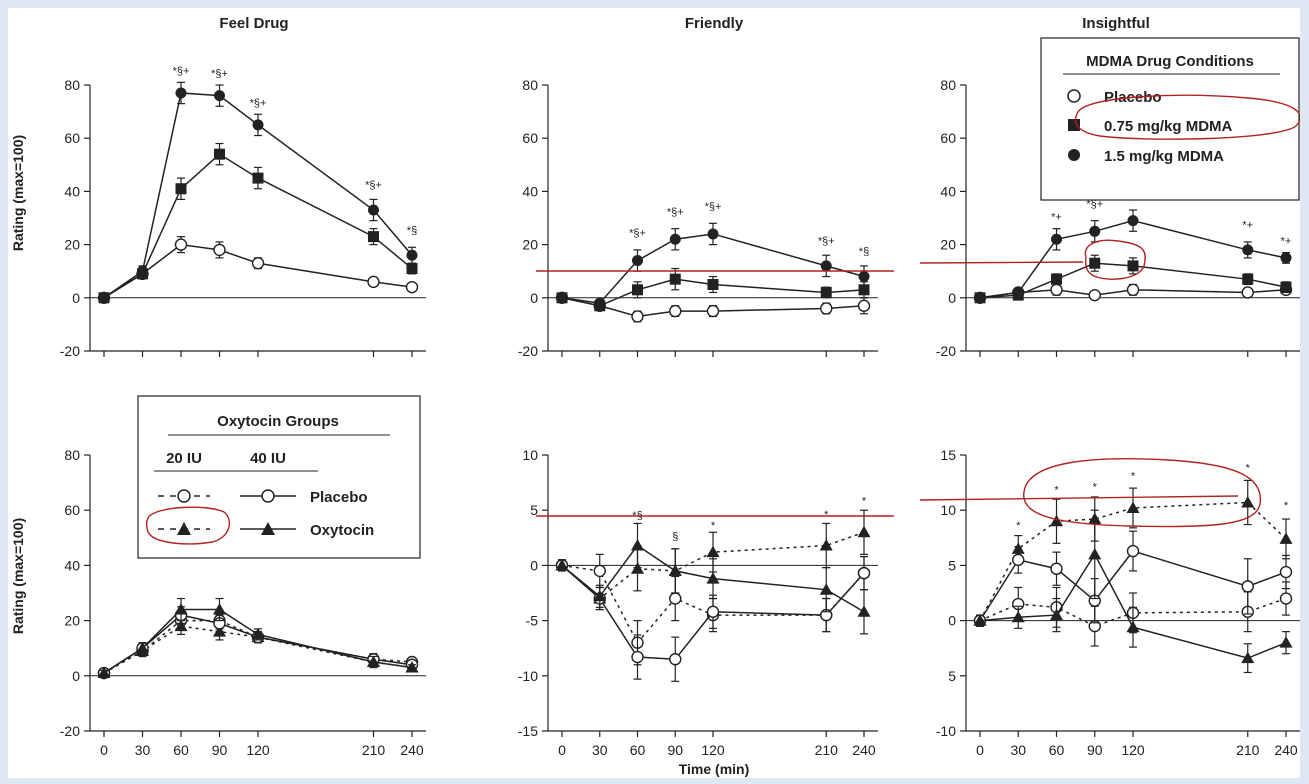 The image size is (1309, 784). I want to click on x-tick-label: 210, so click(827, 750).